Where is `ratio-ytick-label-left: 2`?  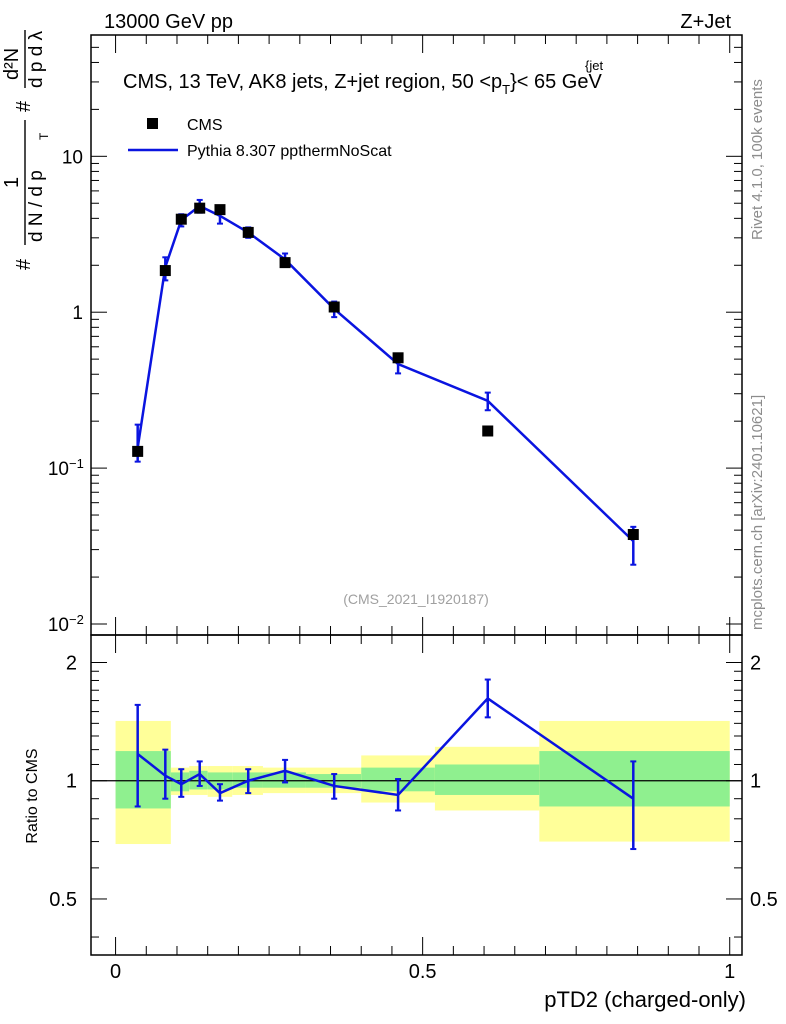 ratio-ytick-label-left: 2 is located at coordinates (71, 664).